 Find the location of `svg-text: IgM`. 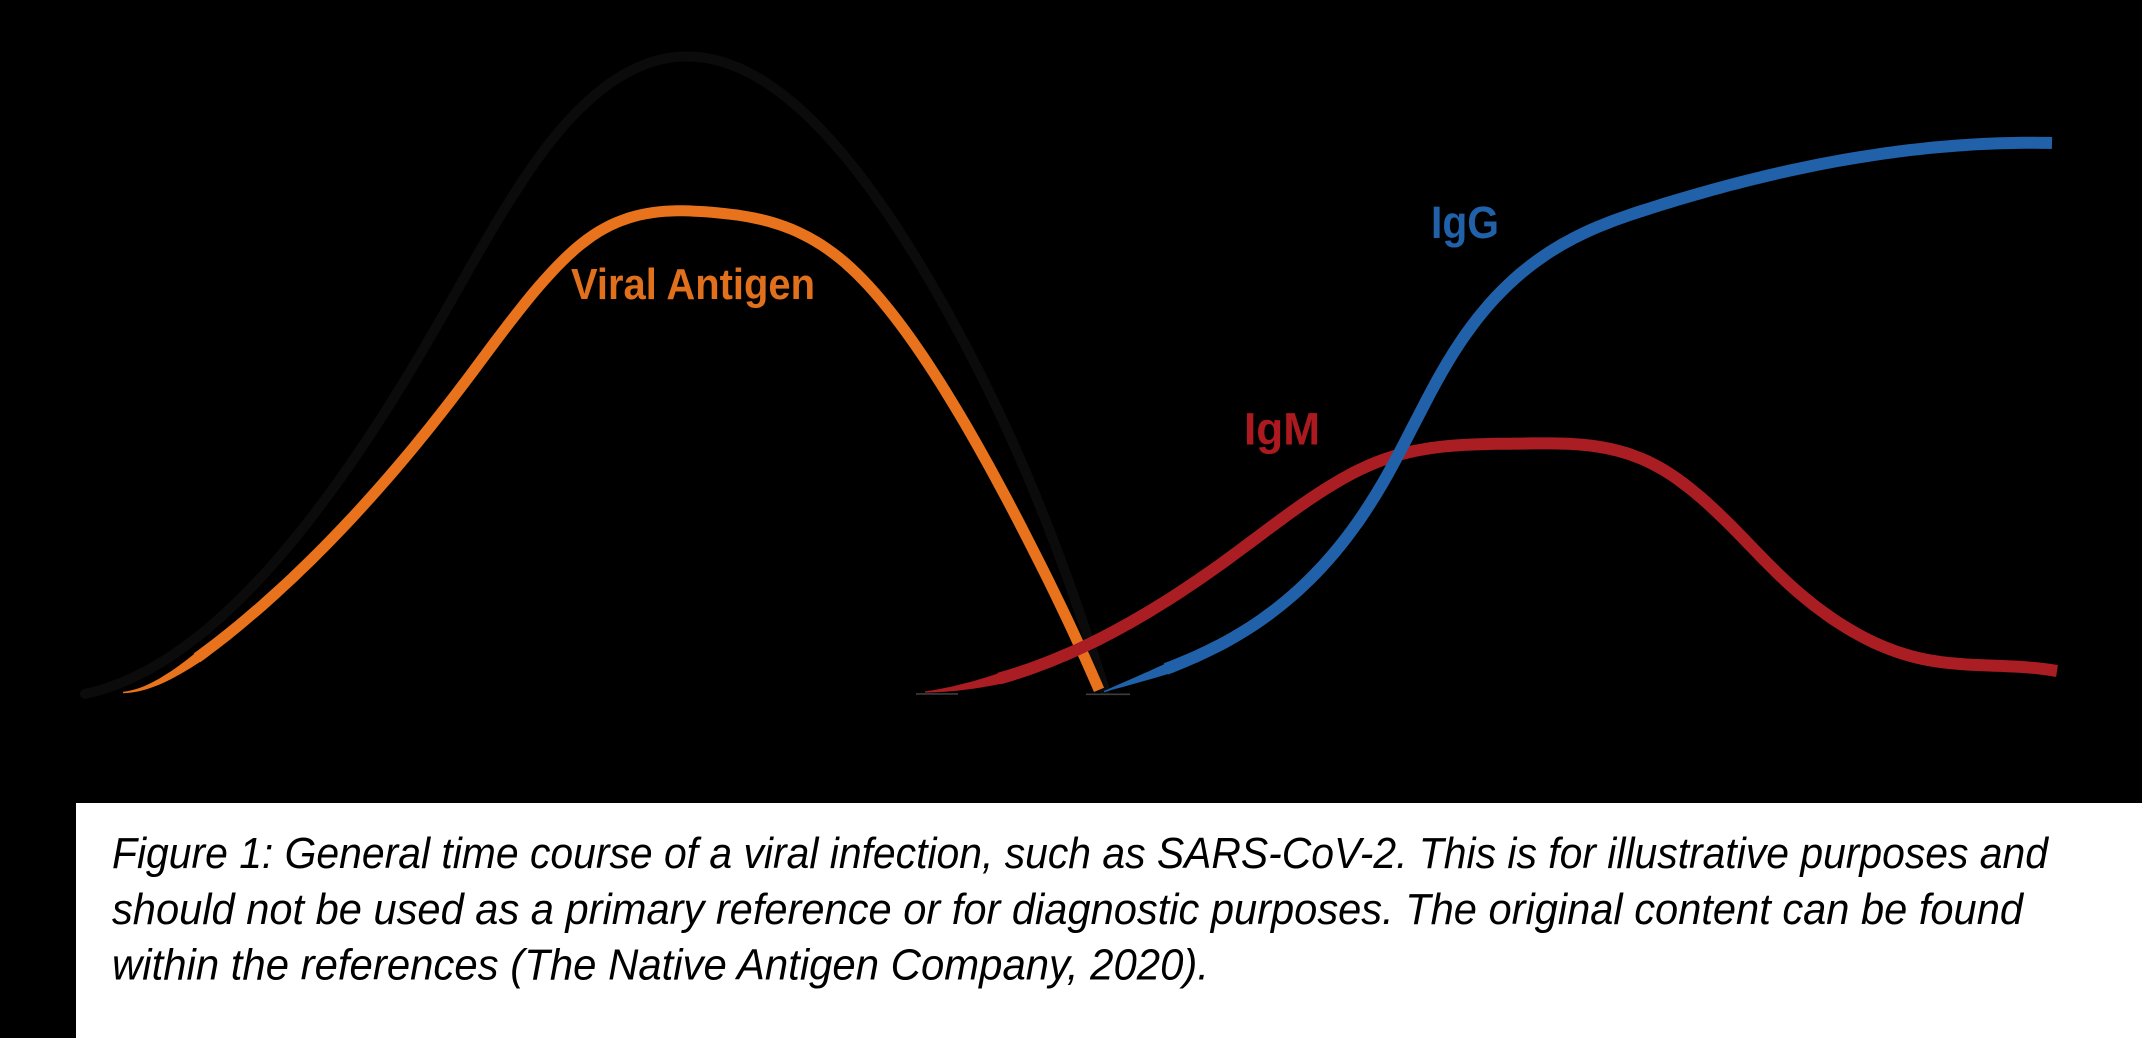

svg-text: IgM is located at coordinates (1282, 429).